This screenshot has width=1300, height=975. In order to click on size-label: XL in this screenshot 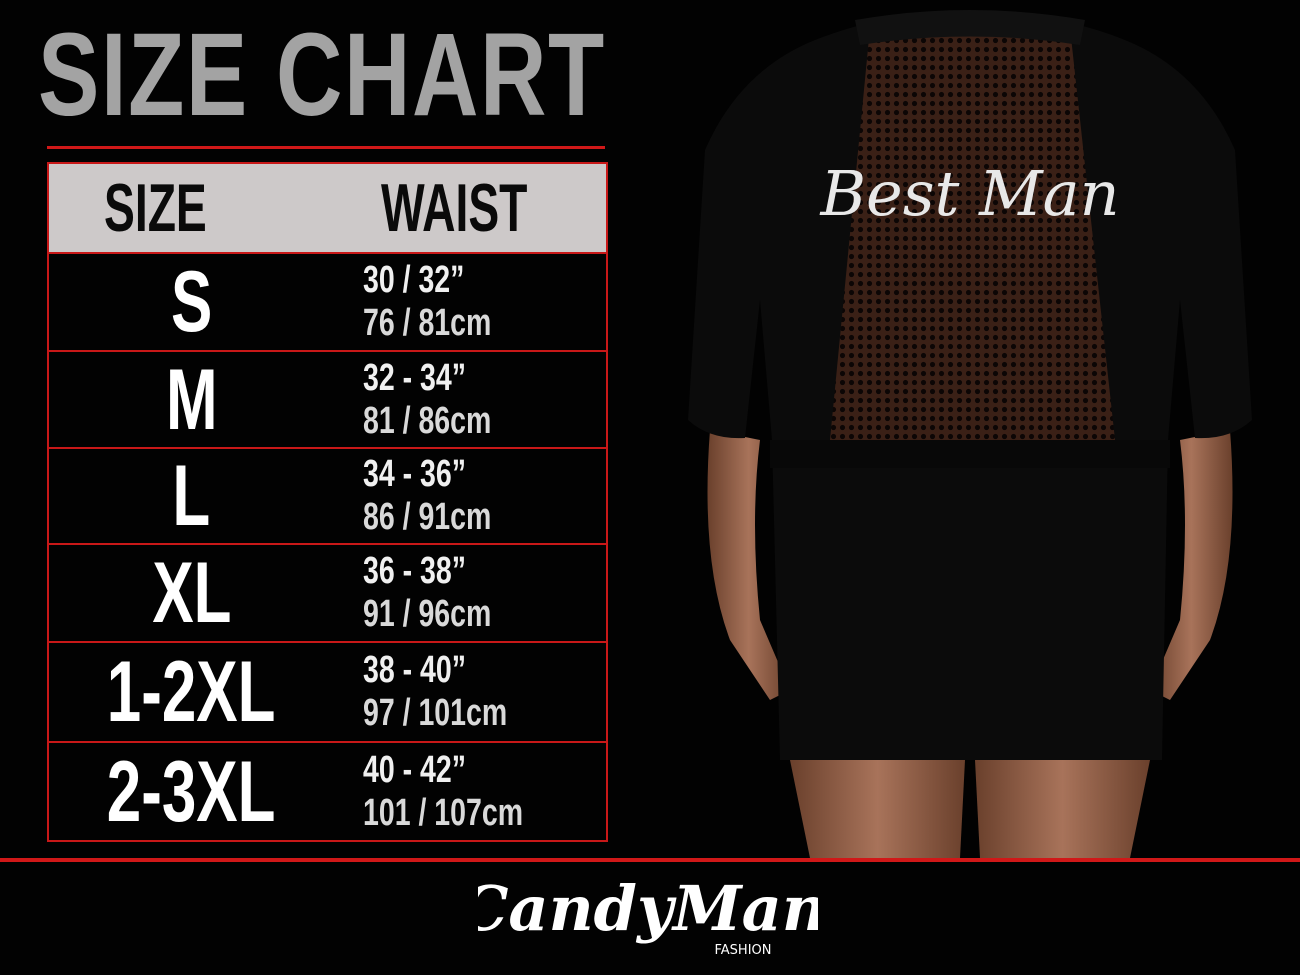, I will do `click(191, 593)`.